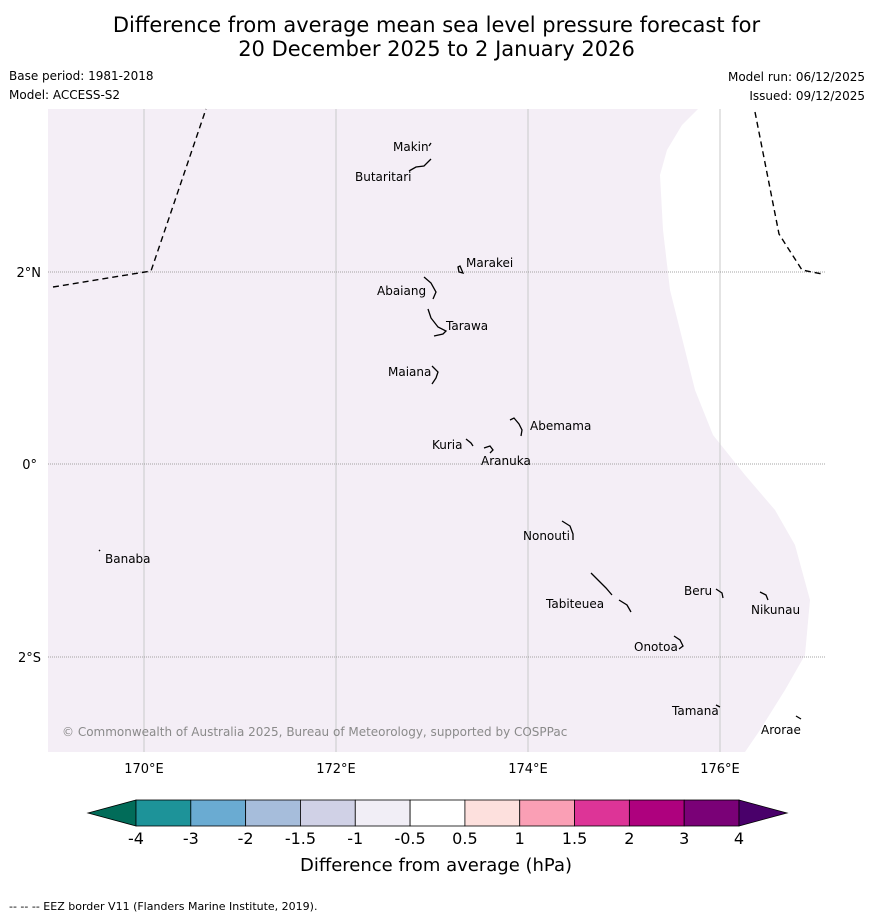  Describe the element at coordinates (420, 165) in the screenshot. I see `island-butaritari` at that location.